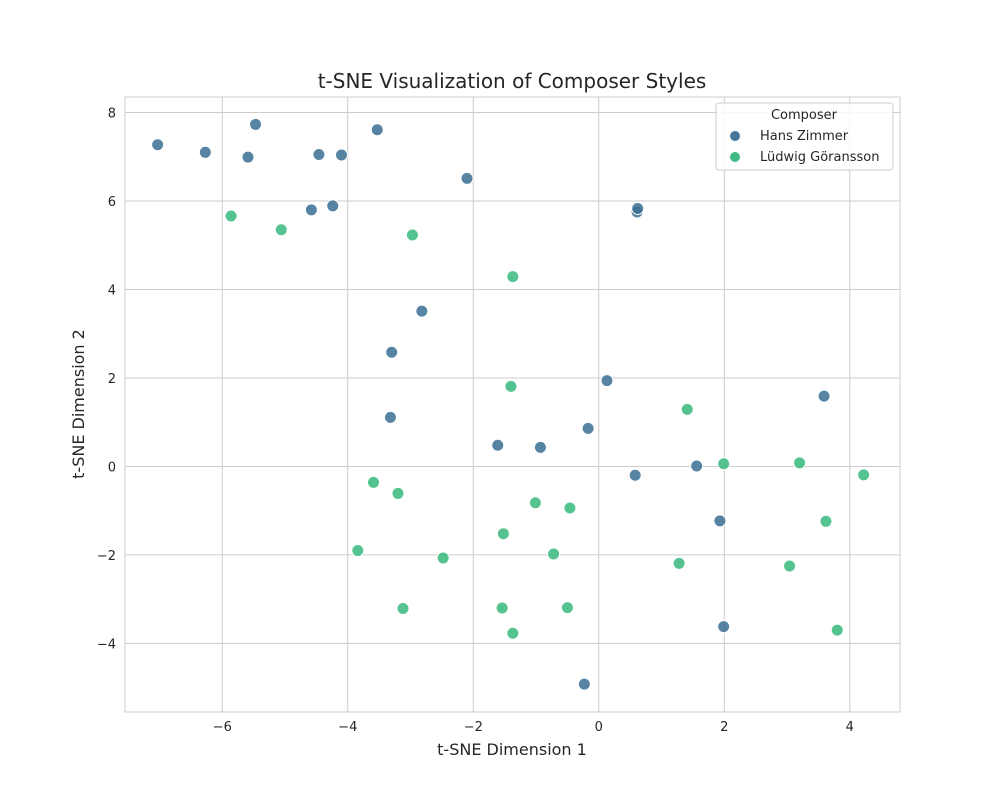 The height and width of the screenshot is (800, 1000). What do you see at coordinates (112, 290) in the screenshot?
I see `y-tick-label: 4` at bounding box center [112, 290].